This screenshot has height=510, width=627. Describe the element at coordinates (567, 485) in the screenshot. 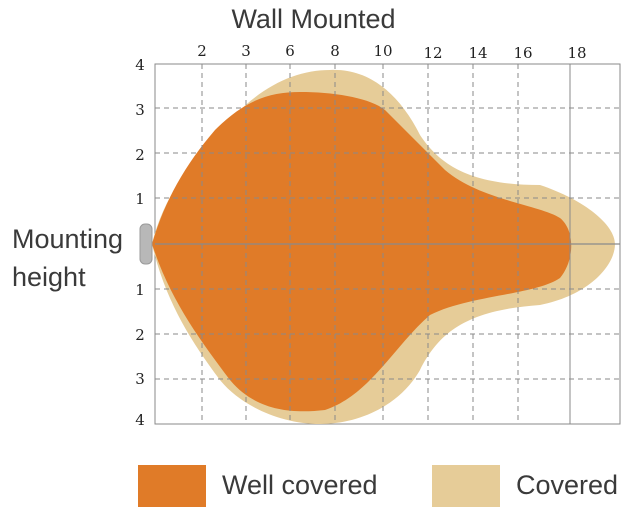

I see `legend-label-covered: Covered` at that location.